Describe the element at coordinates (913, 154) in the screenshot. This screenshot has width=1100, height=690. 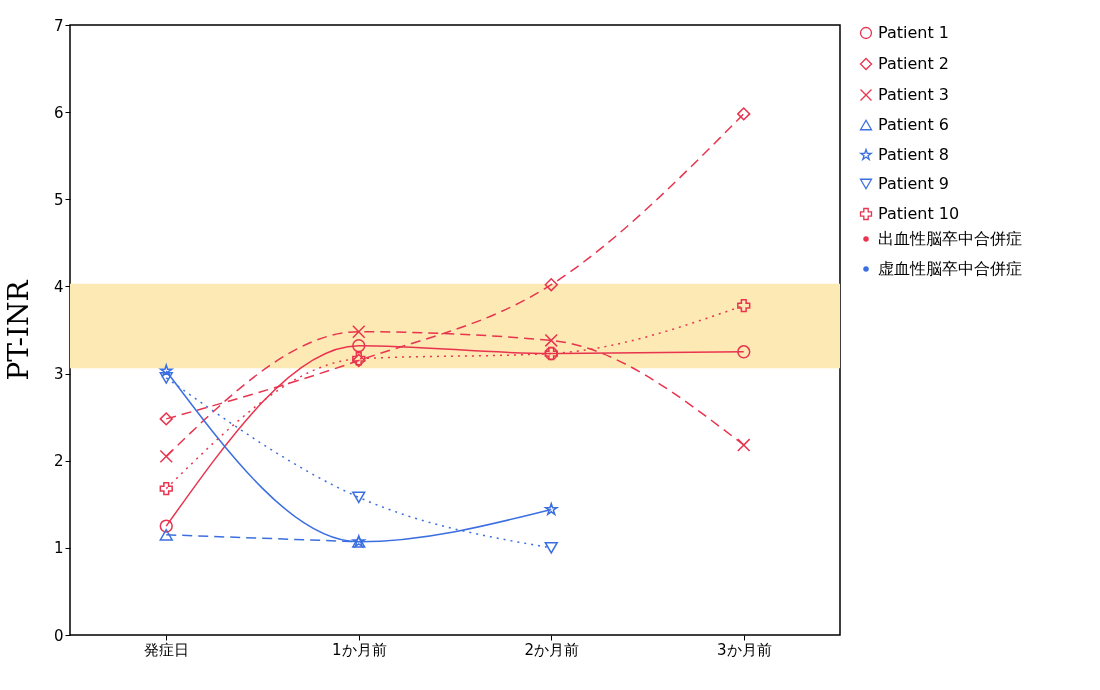
I see `legend-label: Patient 8` at that location.